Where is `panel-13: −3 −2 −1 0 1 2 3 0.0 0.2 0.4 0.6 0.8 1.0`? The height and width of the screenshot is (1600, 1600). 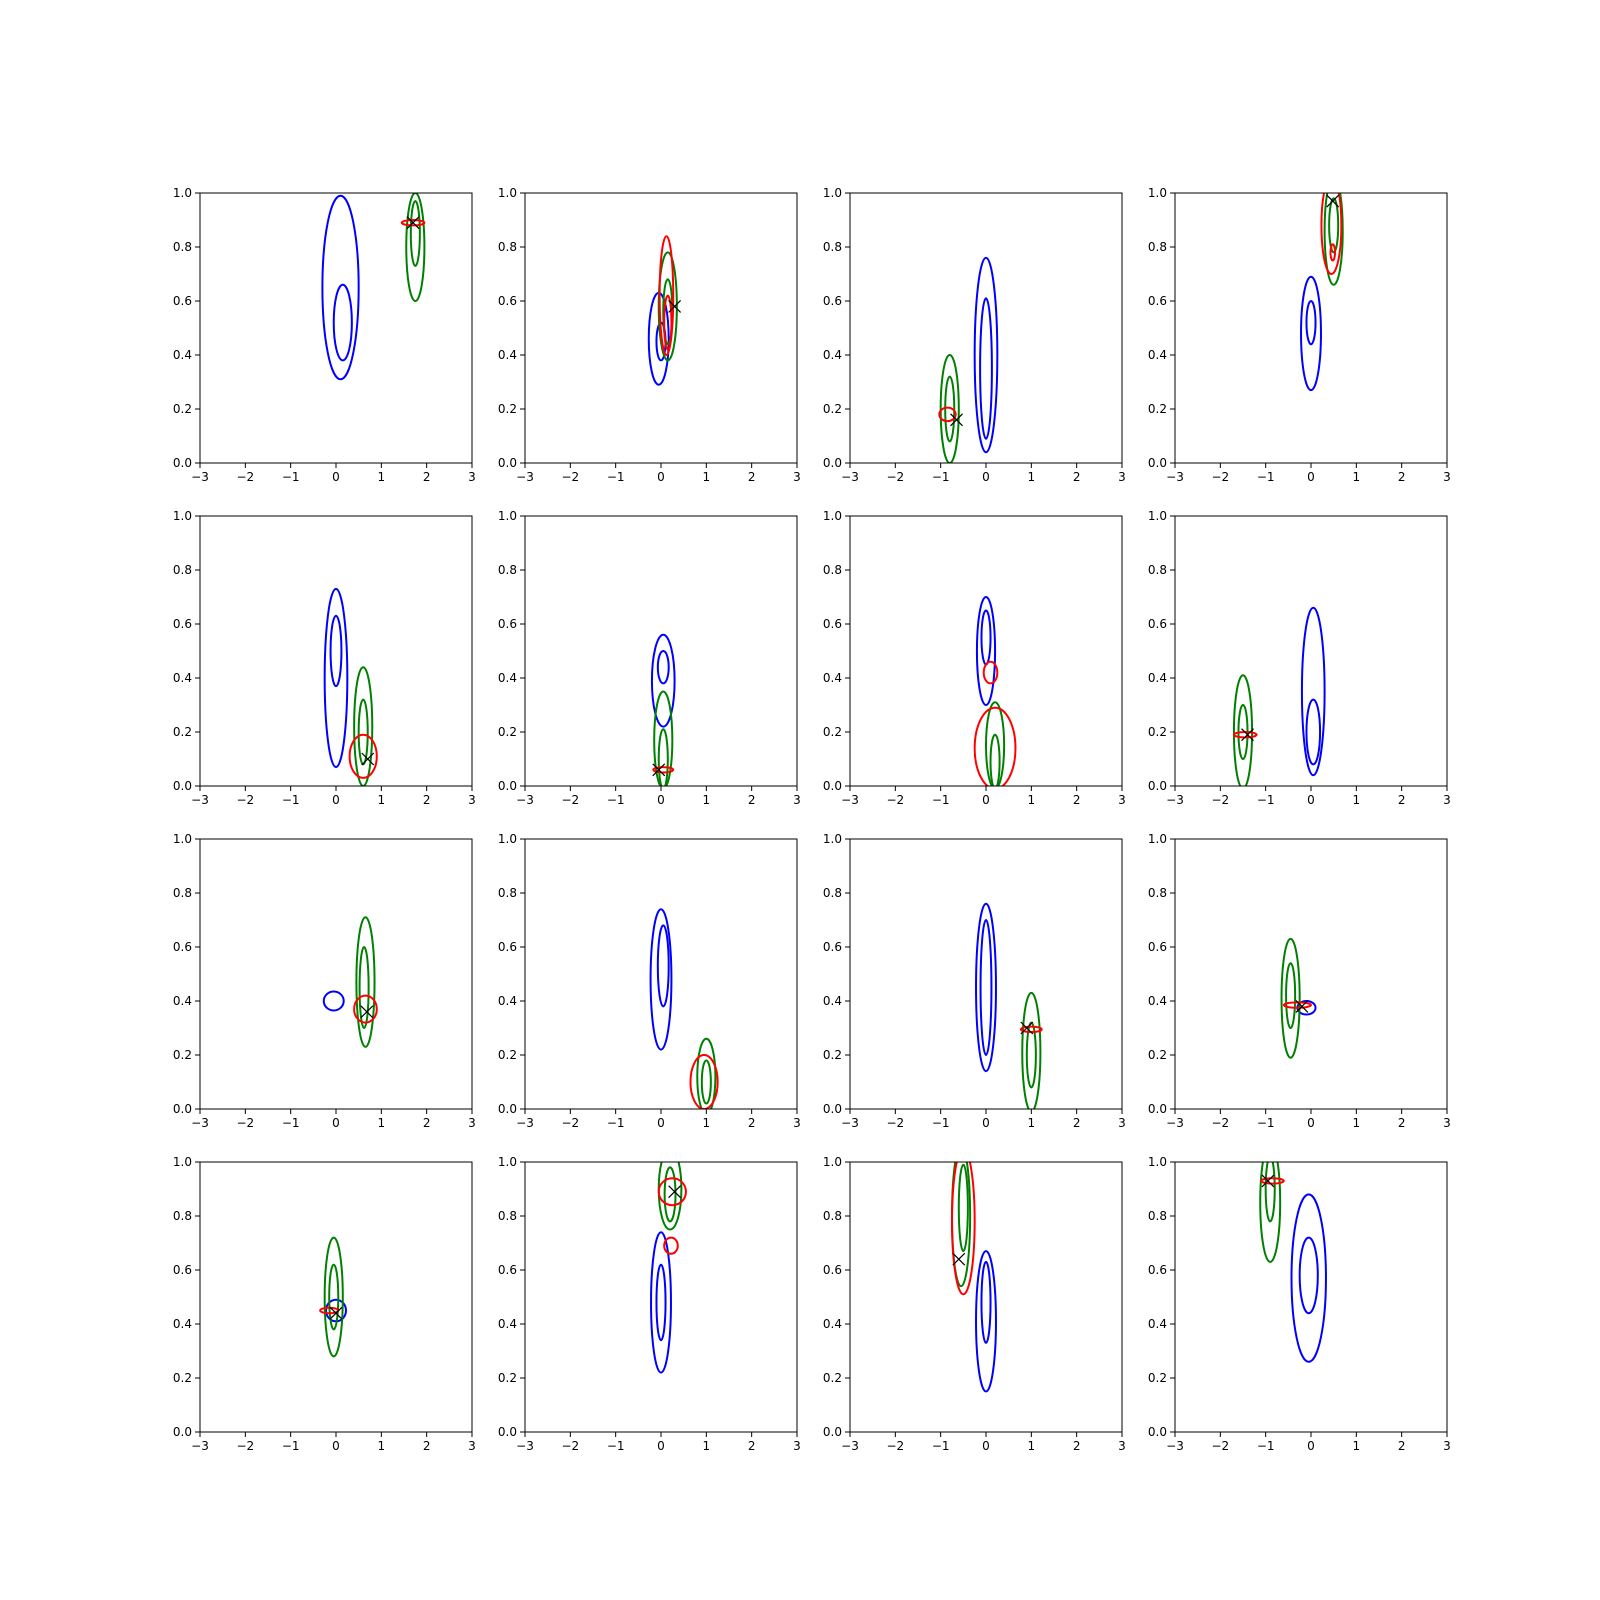 panel-13: −3 −2 −1 0 1 2 3 0.0 0.2 0.4 0.6 0.8 1.0 is located at coordinates (324, 1304).